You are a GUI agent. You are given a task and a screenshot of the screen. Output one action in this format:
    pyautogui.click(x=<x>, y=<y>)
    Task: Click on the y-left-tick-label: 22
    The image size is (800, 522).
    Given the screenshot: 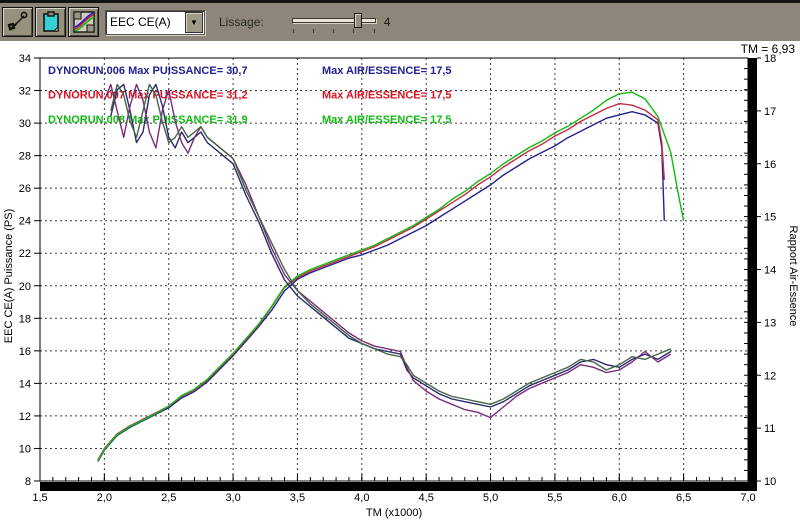 What is the action you would take?
    pyautogui.click(x=25, y=254)
    